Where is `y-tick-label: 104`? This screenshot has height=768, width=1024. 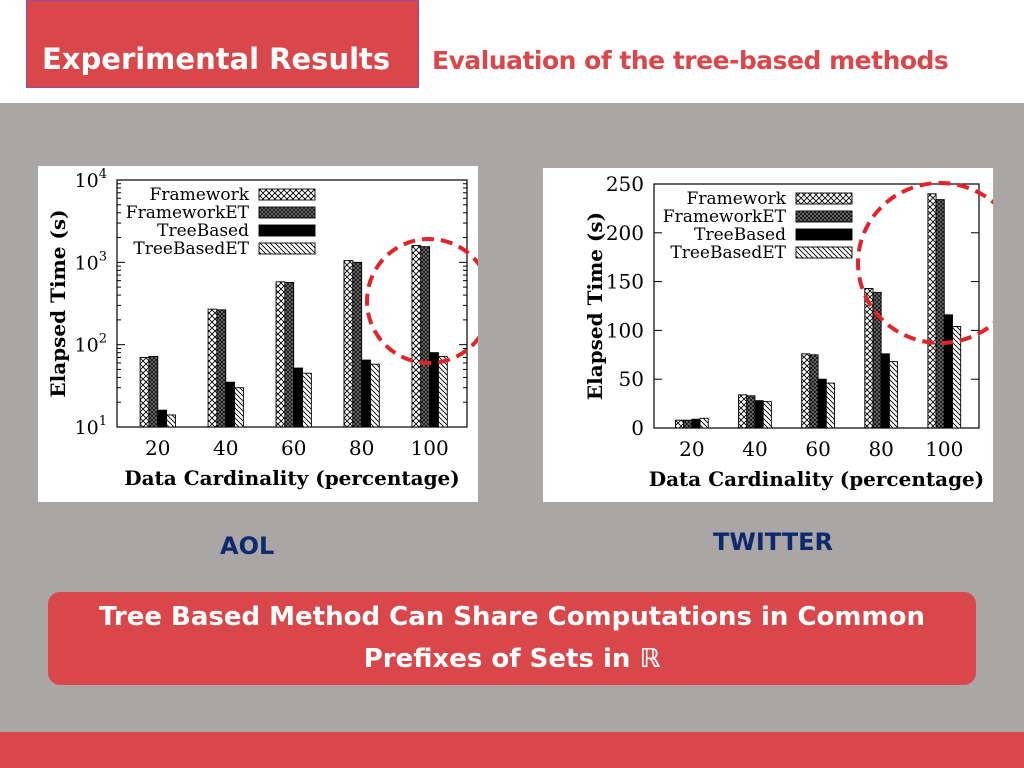 y-tick-label: 104 is located at coordinates (91, 179).